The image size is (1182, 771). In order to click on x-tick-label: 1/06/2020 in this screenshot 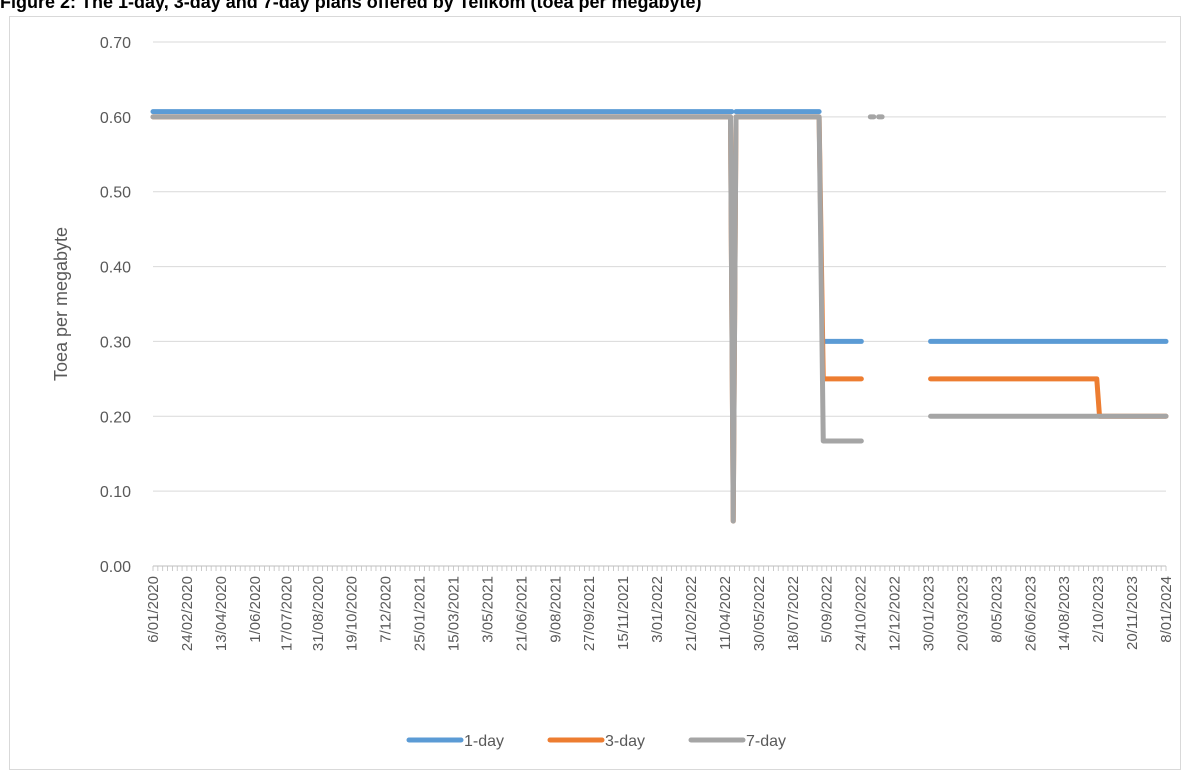, I will do `click(255, 609)`.